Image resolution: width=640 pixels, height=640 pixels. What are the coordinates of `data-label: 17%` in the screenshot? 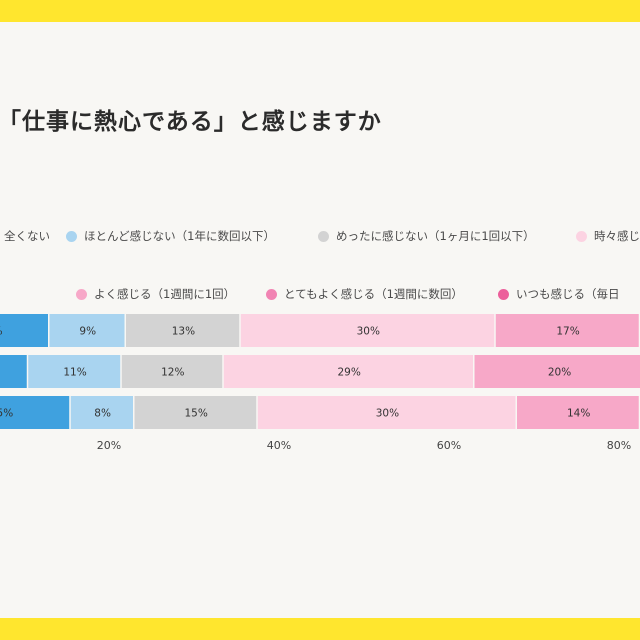 It's located at (567, 332).